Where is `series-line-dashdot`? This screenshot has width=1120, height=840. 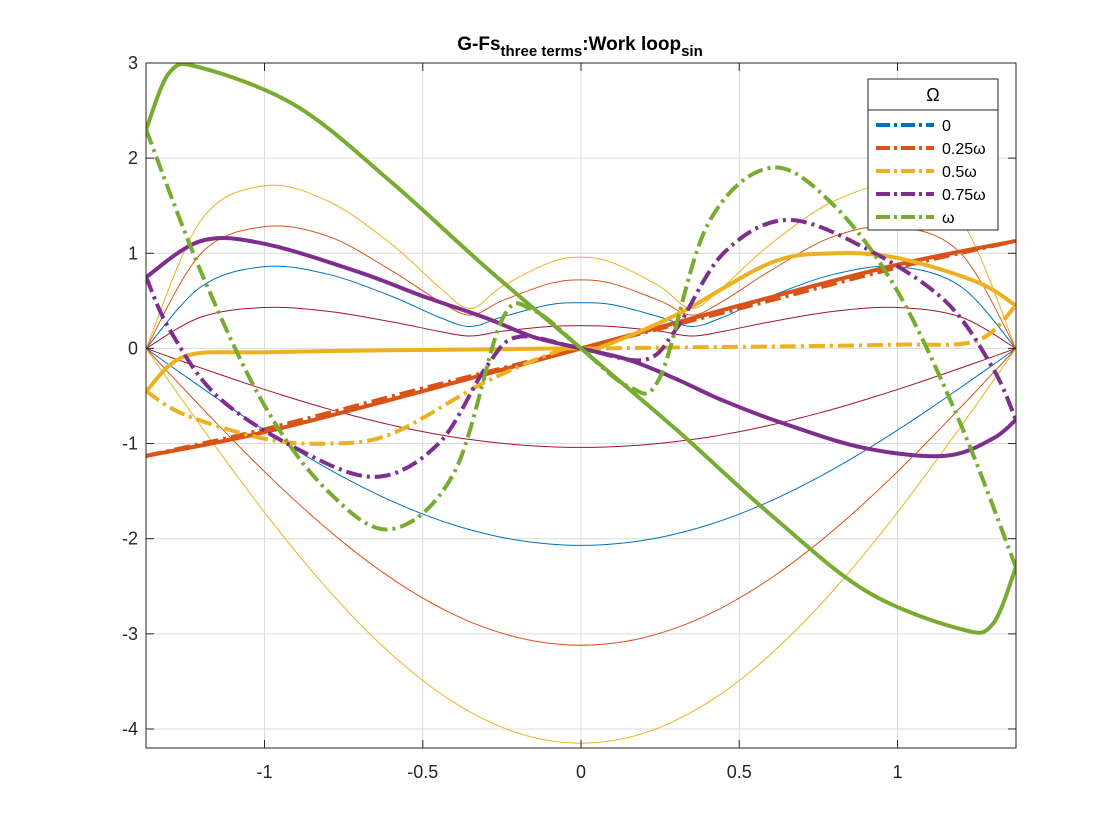
series-line-dashdot is located at coordinates (581, 375).